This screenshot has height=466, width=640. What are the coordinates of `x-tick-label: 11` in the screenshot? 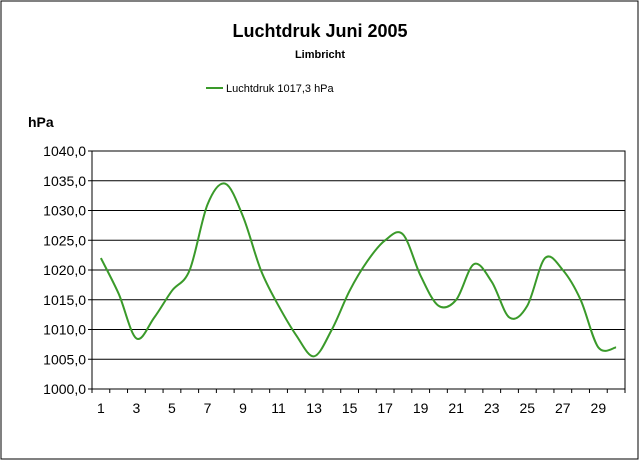 It's located at (278, 408).